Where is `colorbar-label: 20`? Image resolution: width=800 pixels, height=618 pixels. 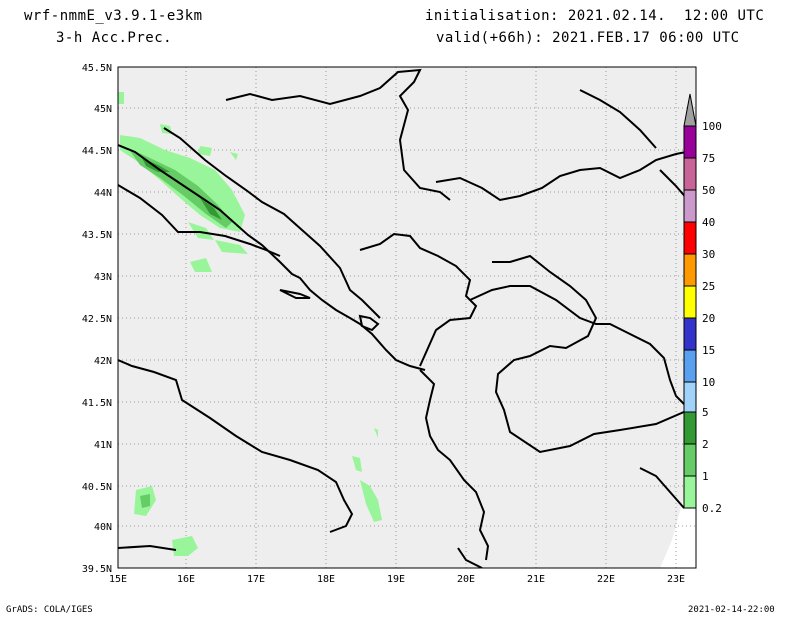
colorbar-label: 20 is located at coordinates (708, 318).